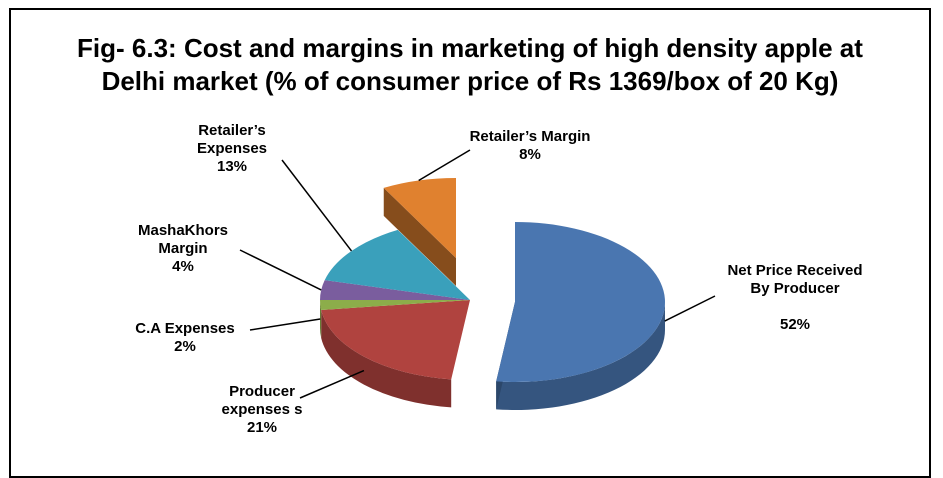 This screenshot has width=943, height=478. I want to click on slice-label: Retailer’s Margin, so click(530, 136).